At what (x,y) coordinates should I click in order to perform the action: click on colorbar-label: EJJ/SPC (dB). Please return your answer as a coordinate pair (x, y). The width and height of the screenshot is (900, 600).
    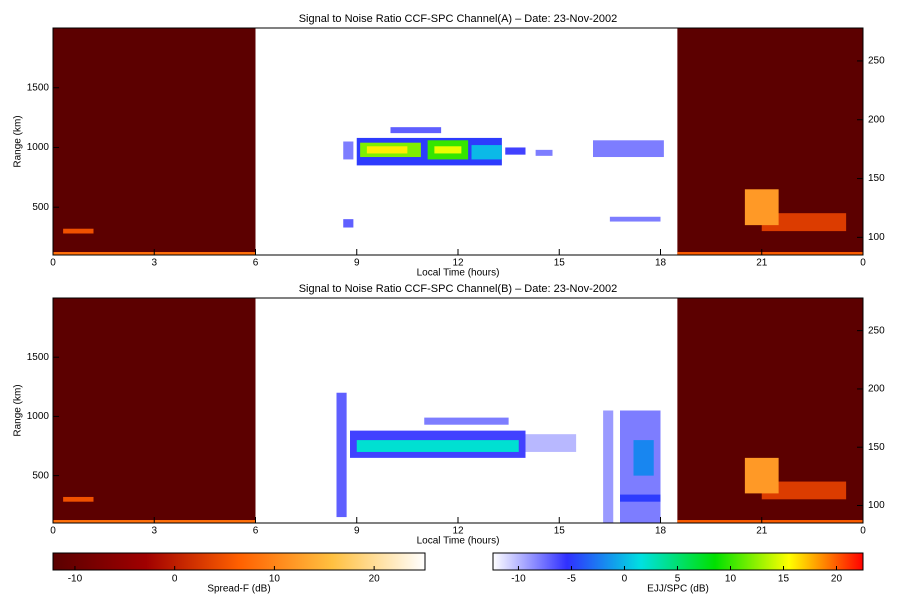
    Looking at the image, I should click on (678, 589).